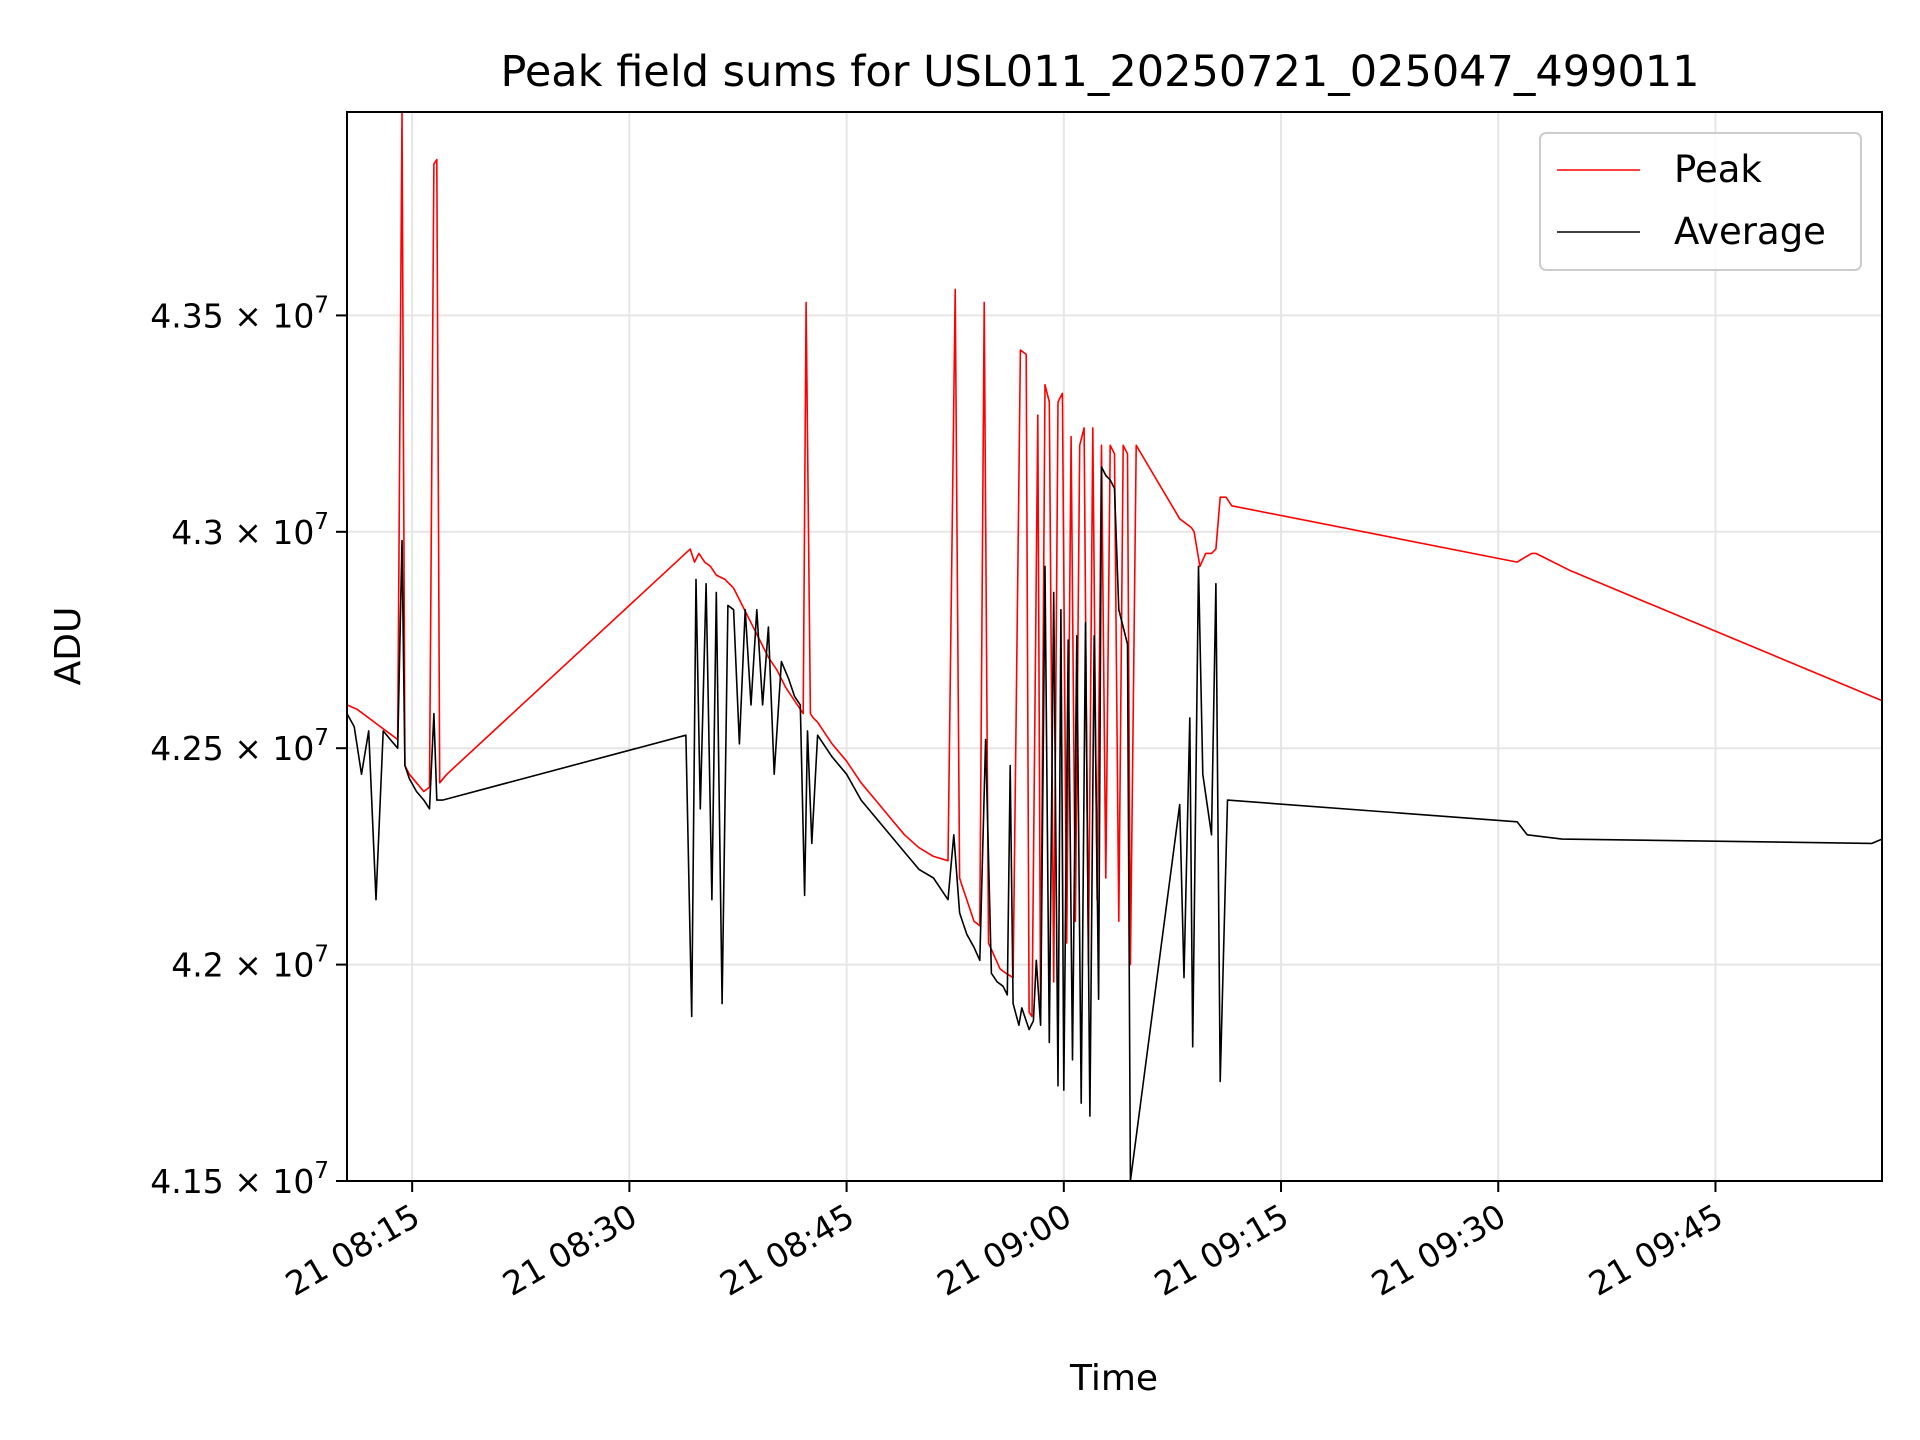  What do you see at coordinates (239, 746) in the screenshot?
I see `y-tick-label-2: 4.25 × 107` at bounding box center [239, 746].